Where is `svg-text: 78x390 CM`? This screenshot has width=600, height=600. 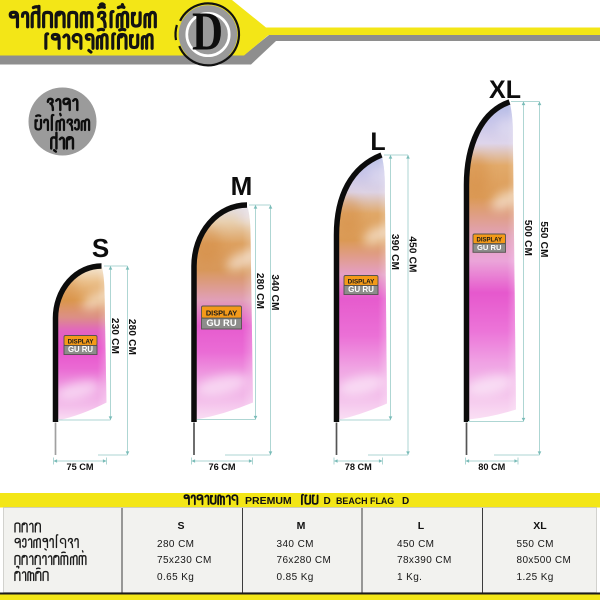 svg-text: 78x390 CM is located at coordinates (424, 560).